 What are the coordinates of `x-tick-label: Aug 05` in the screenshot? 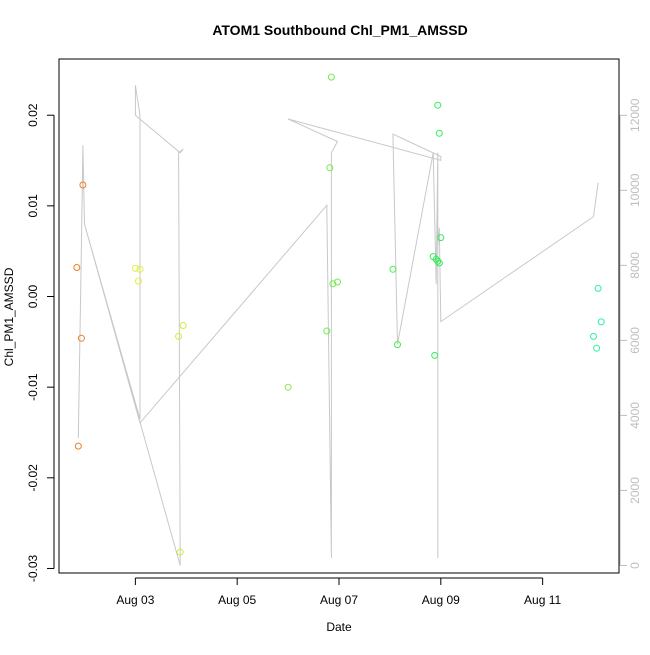 It's located at (237, 600).